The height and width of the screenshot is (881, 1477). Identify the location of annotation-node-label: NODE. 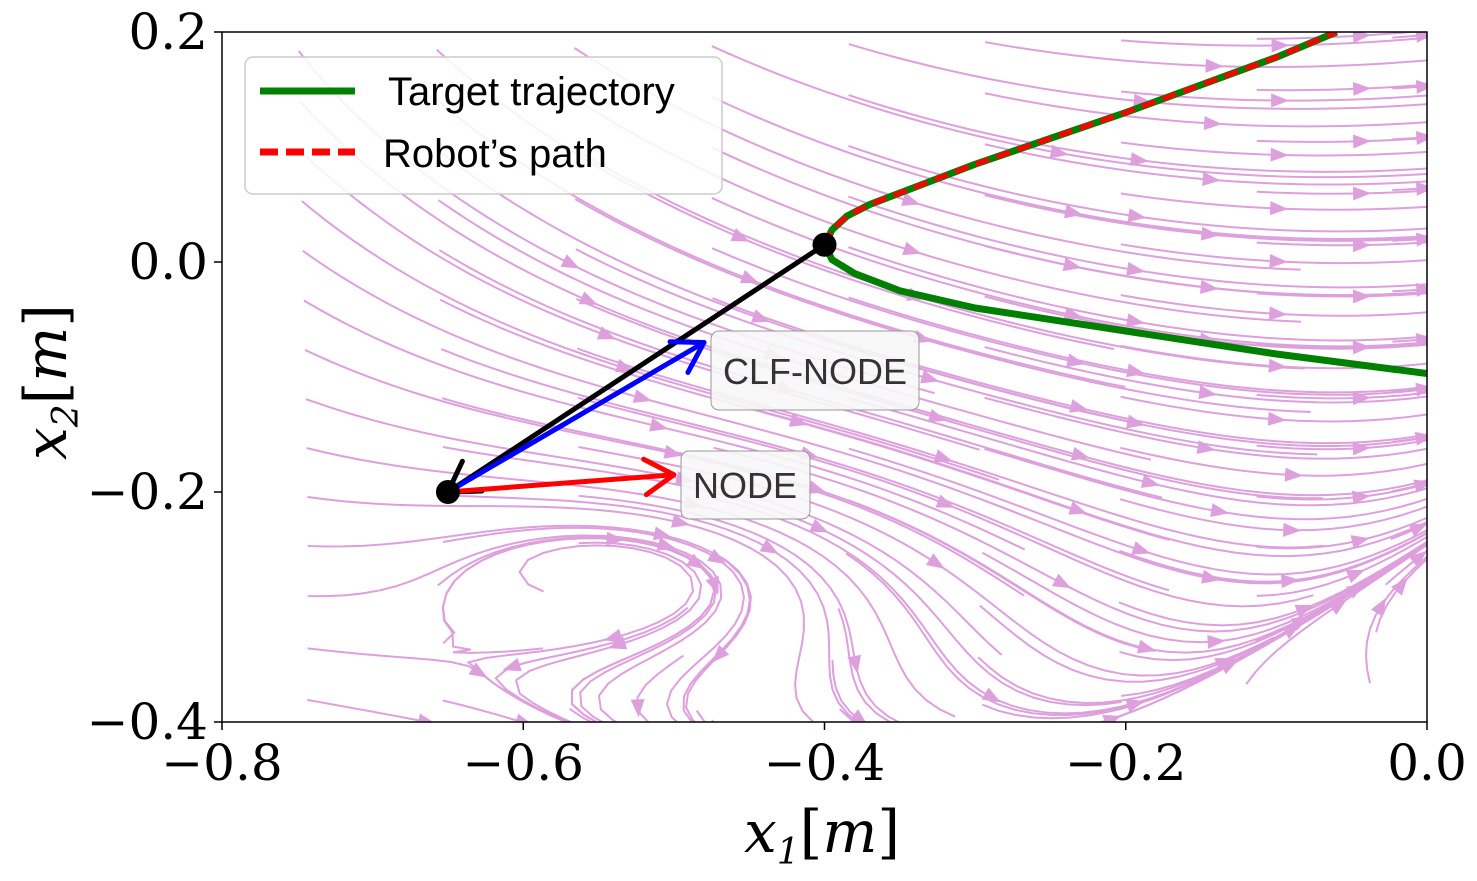
(745, 485).